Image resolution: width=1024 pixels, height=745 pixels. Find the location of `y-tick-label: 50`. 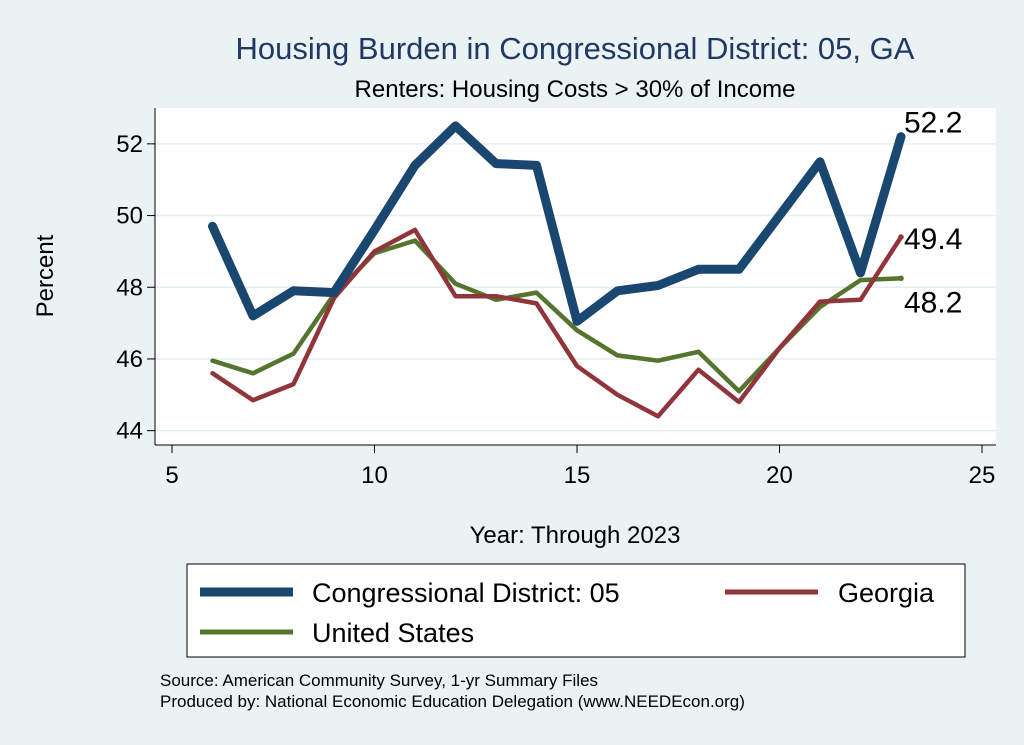

y-tick-label: 50 is located at coordinates (129, 216).